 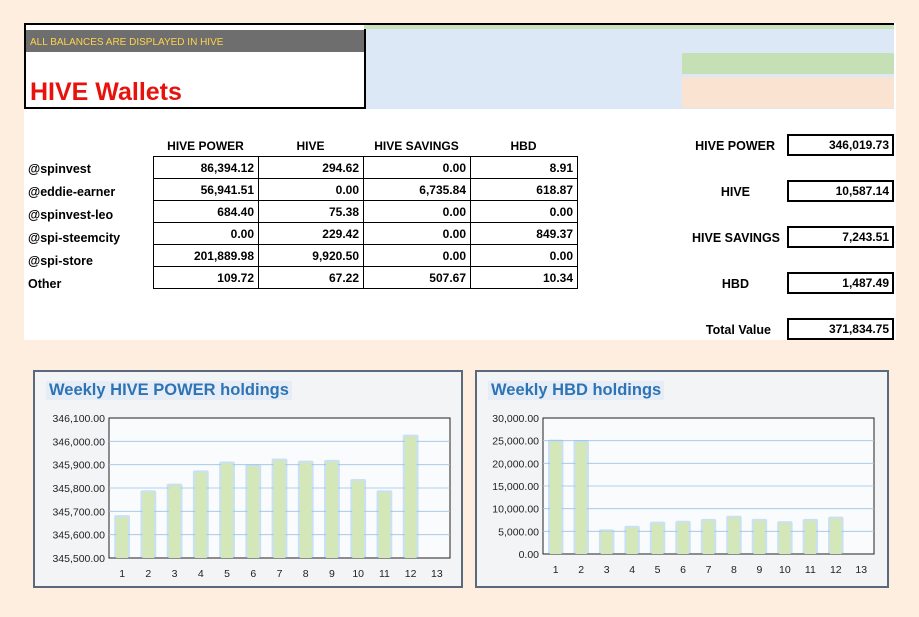 What do you see at coordinates (788, 92) in the screenshot?
I see `header-orange-cell` at bounding box center [788, 92].